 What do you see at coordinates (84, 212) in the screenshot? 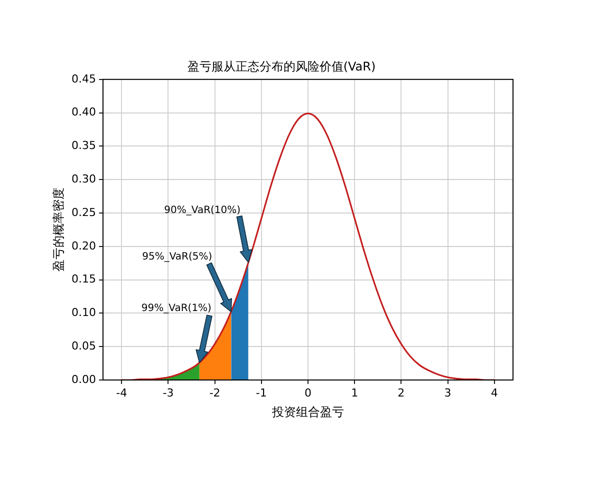
I see `y-tick-label: 0.25` at bounding box center [84, 212].